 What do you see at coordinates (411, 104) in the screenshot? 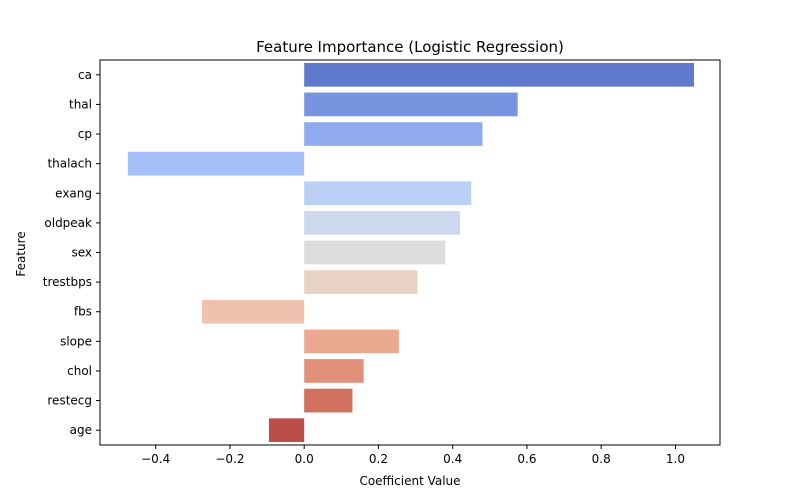
I see `bar-thal` at bounding box center [411, 104].